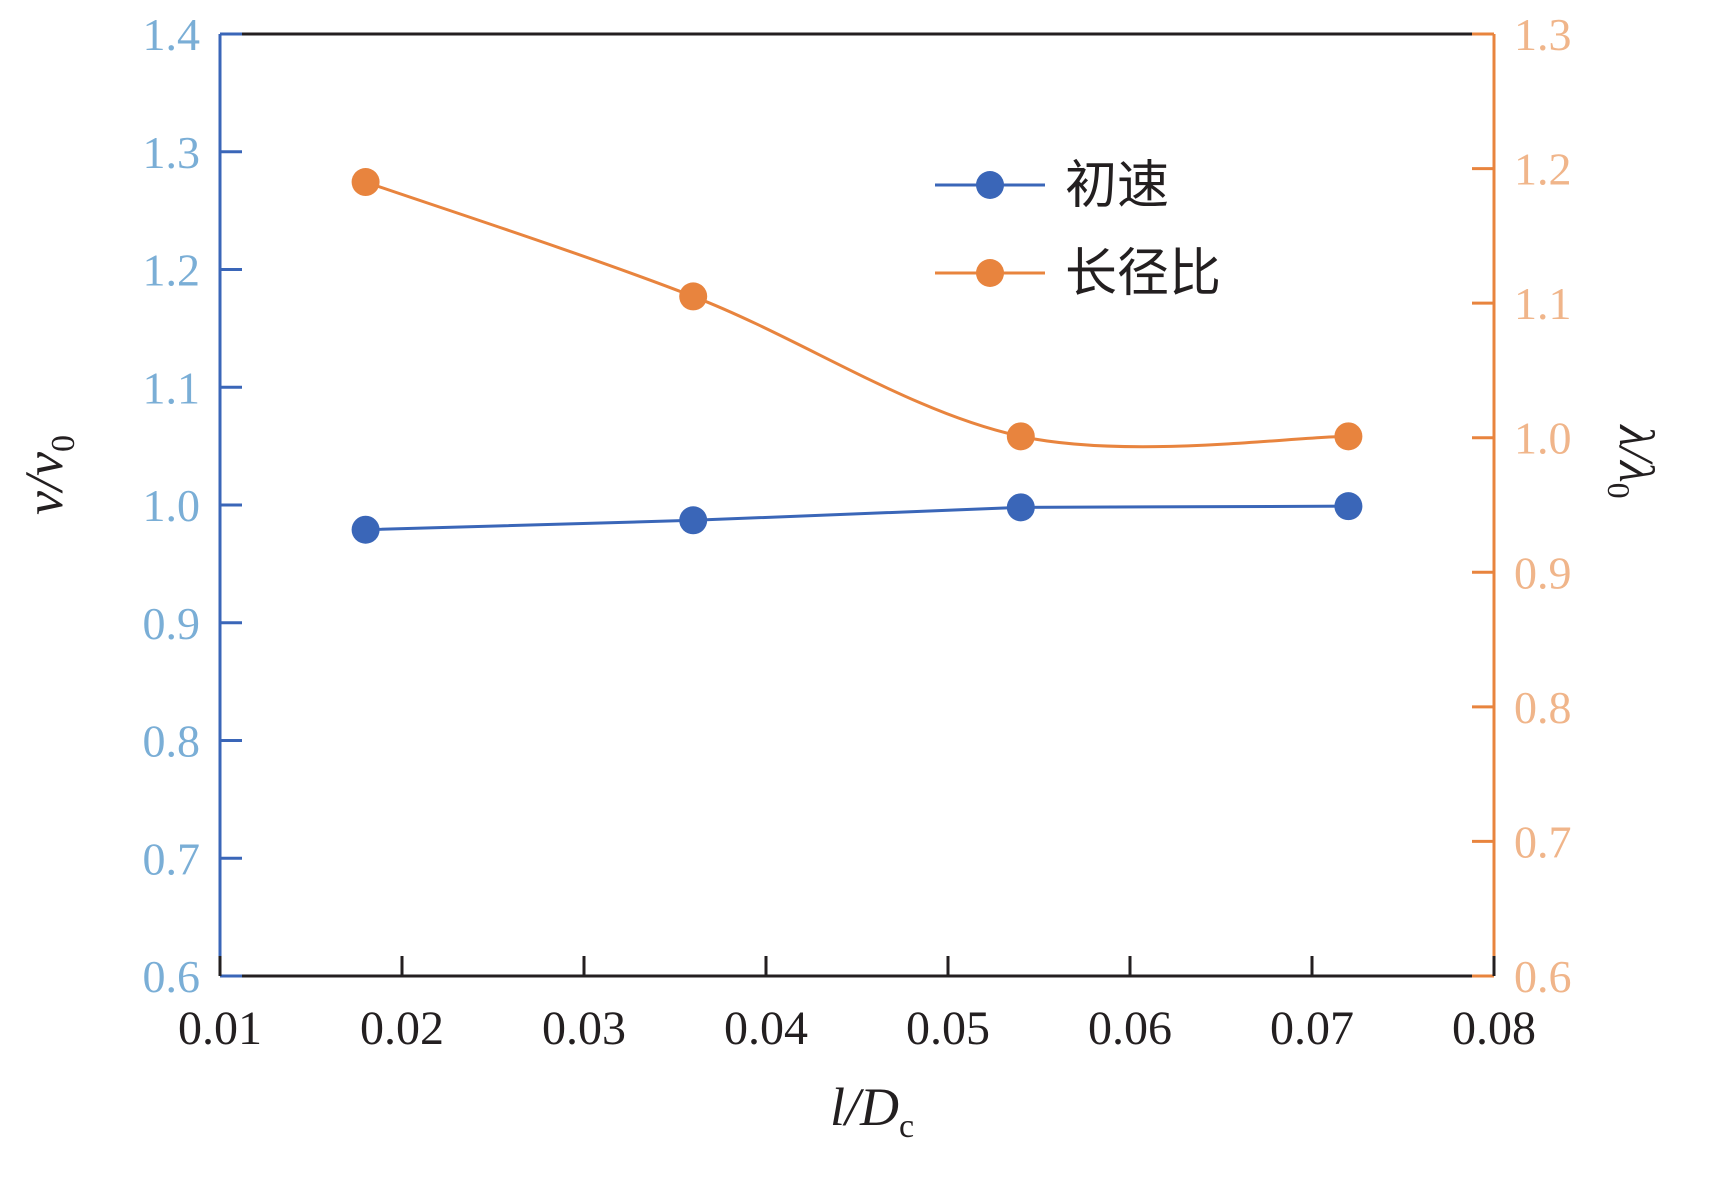  What do you see at coordinates (1543, 976) in the screenshot?
I see `y-right-tick-label: 0.6` at bounding box center [1543, 976].